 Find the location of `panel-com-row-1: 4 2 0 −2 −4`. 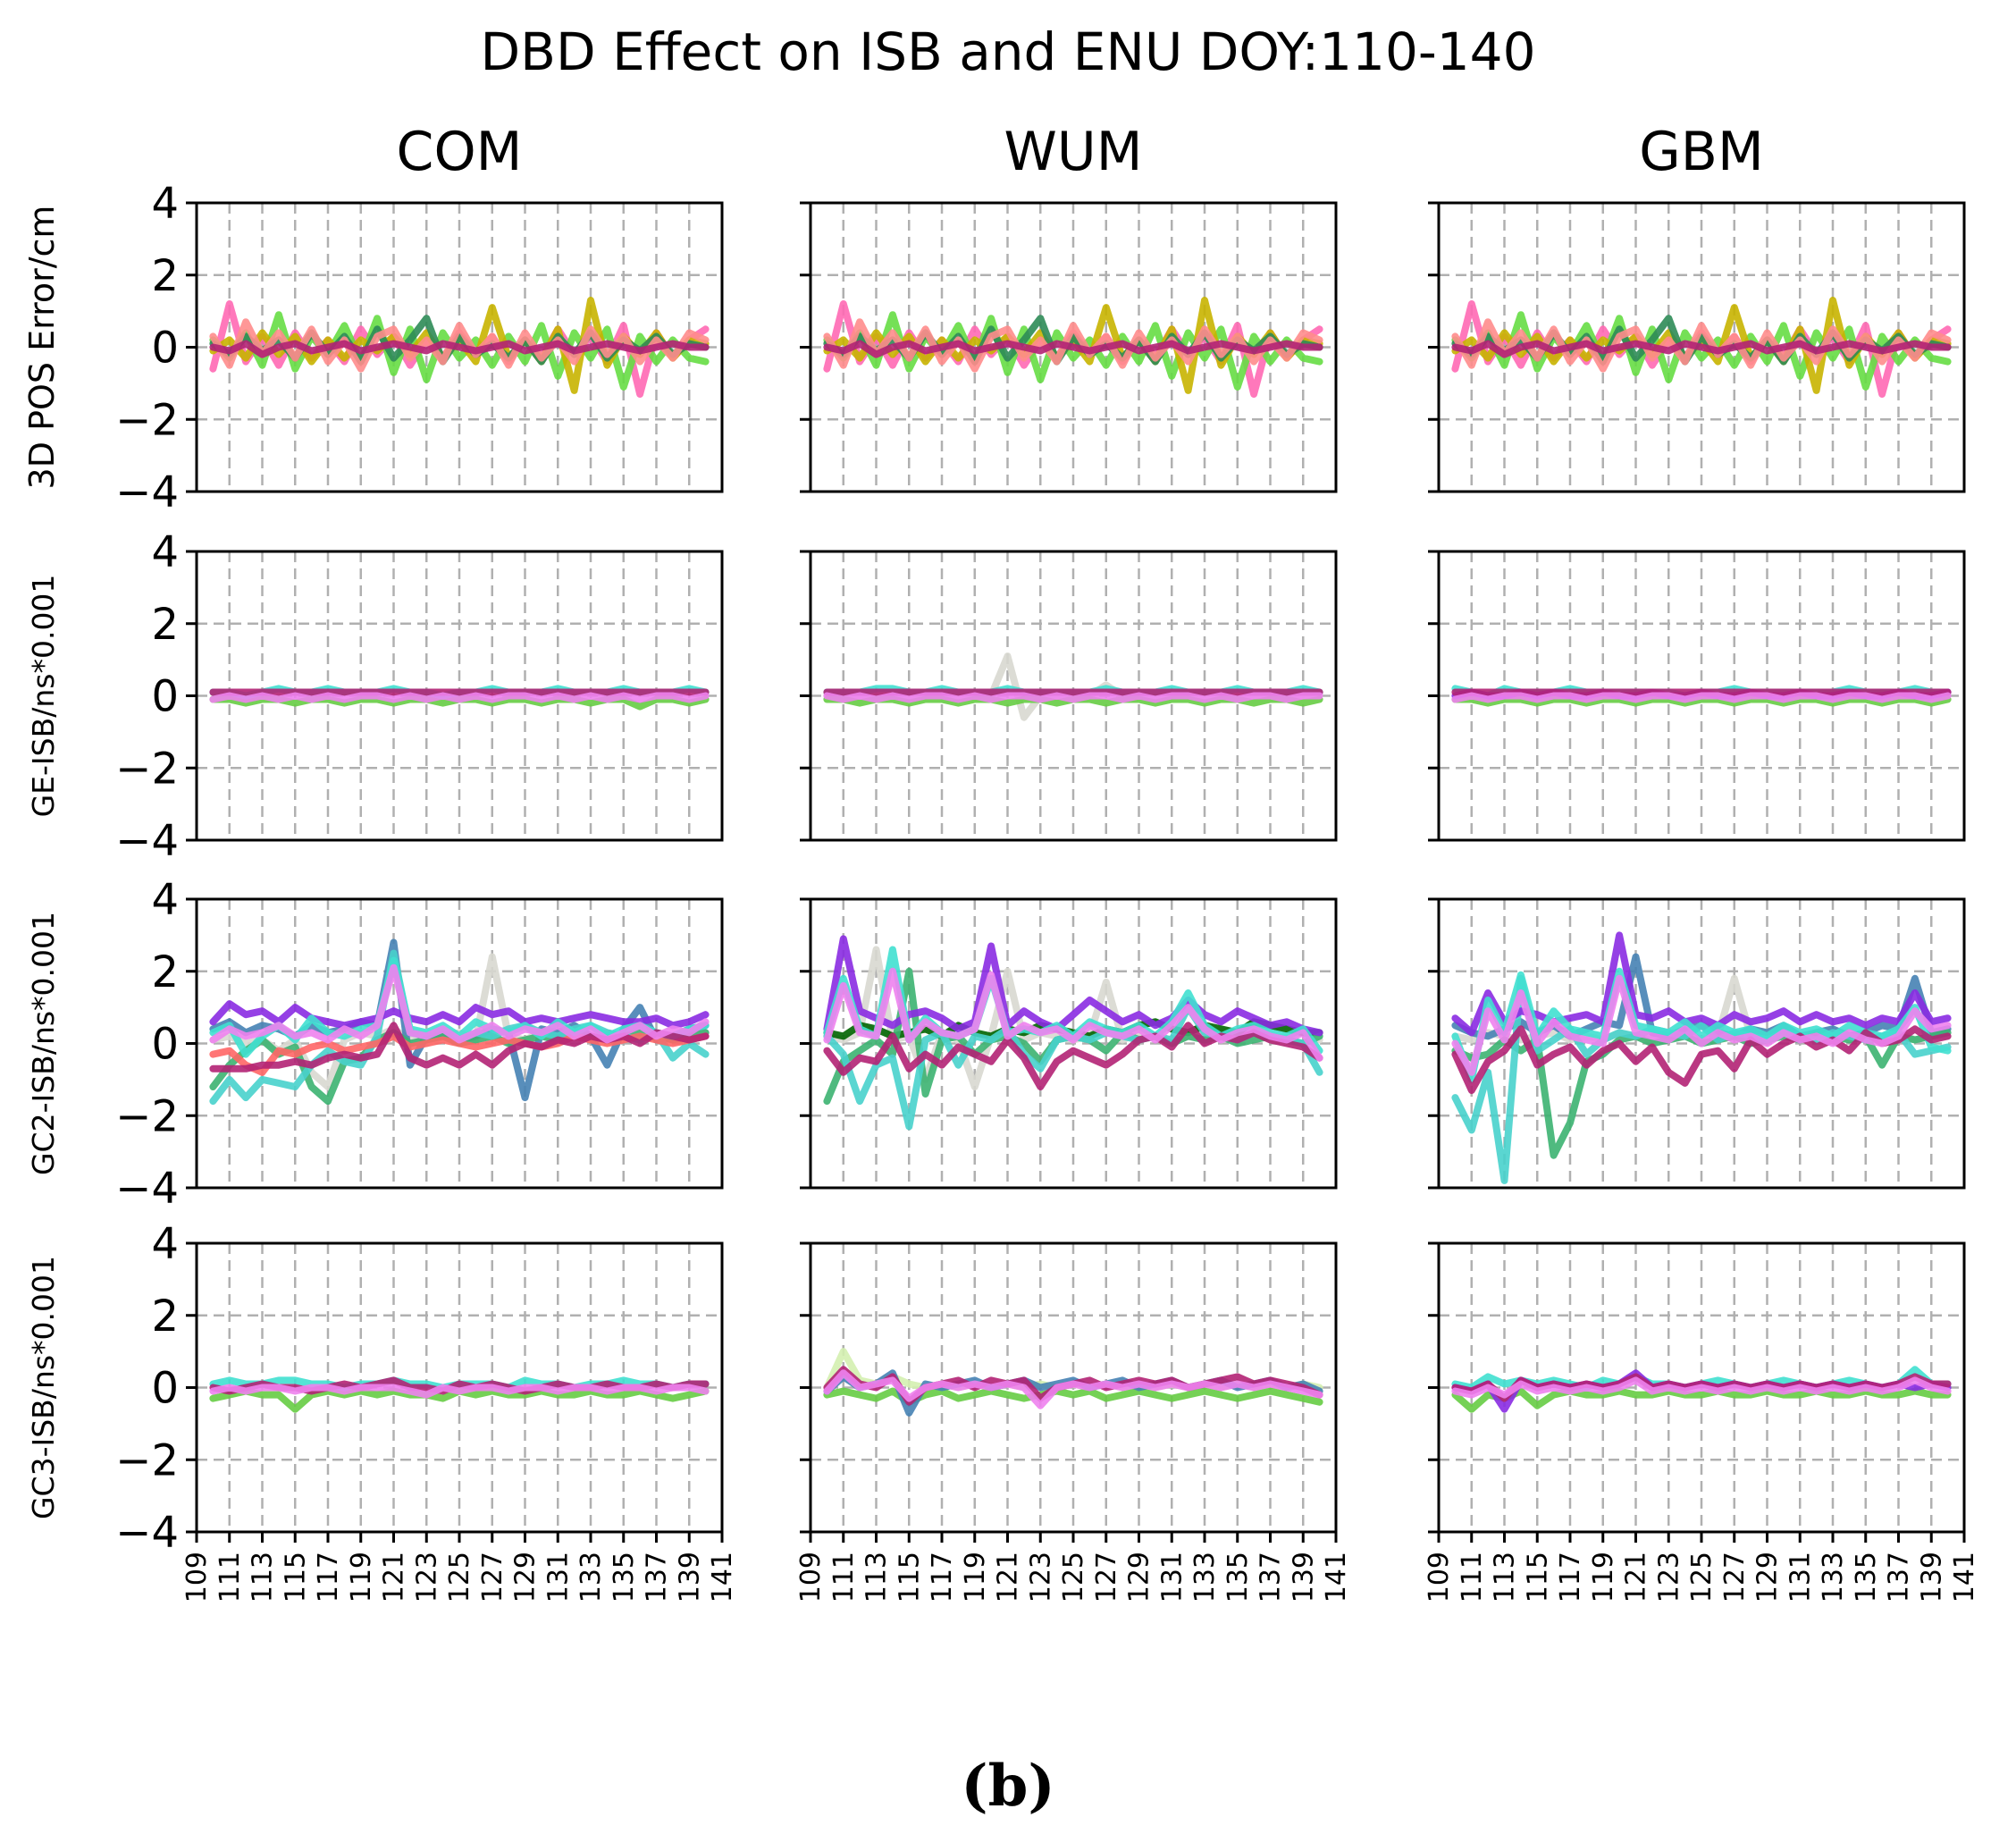

panel-com-row-1: 4 2 0 −2 −4 is located at coordinates (419, 348).